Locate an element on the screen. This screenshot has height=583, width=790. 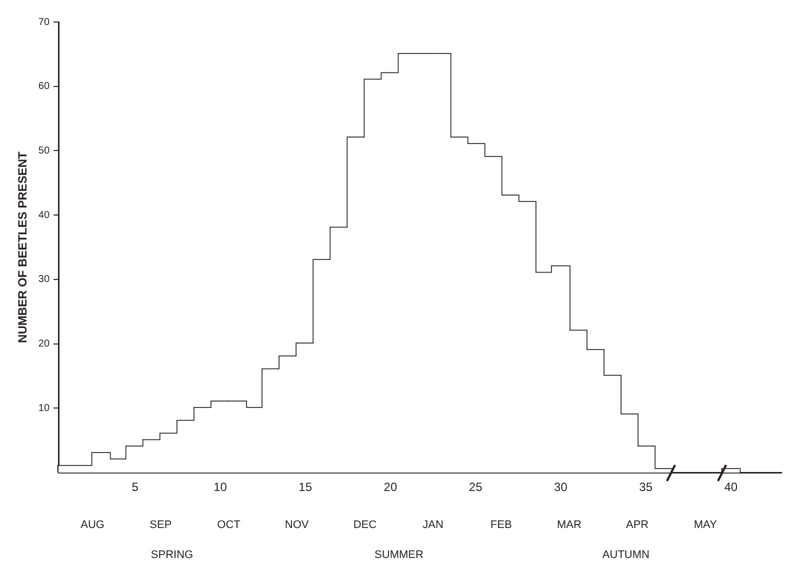
text: SUMMER is located at coordinates (399, 555).